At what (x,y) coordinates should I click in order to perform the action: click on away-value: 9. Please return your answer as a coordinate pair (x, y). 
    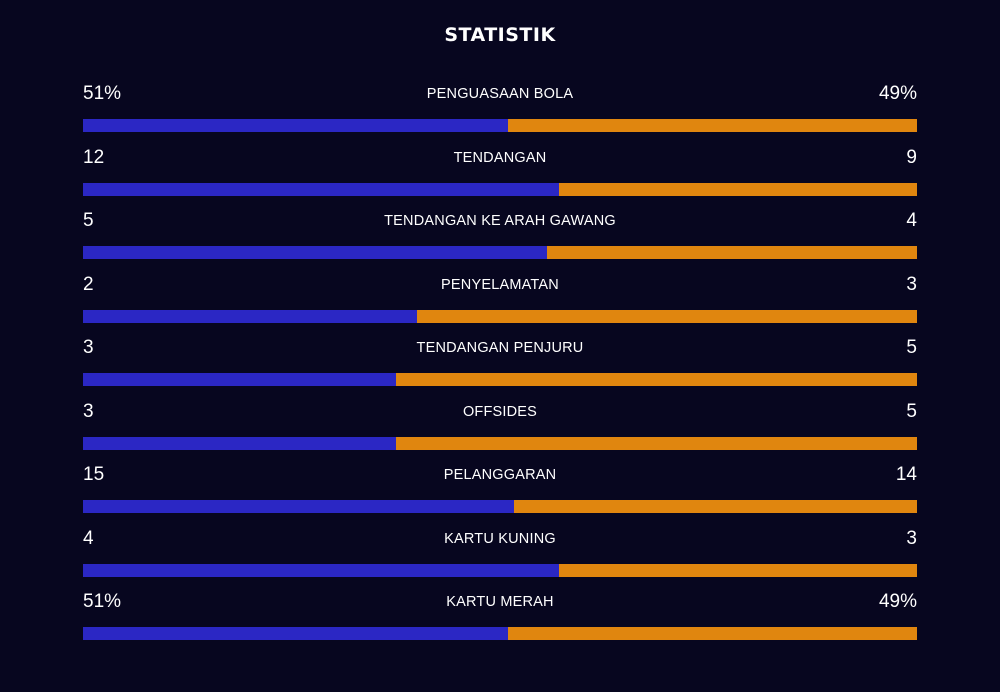
    Looking at the image, I should click on (911, 157).